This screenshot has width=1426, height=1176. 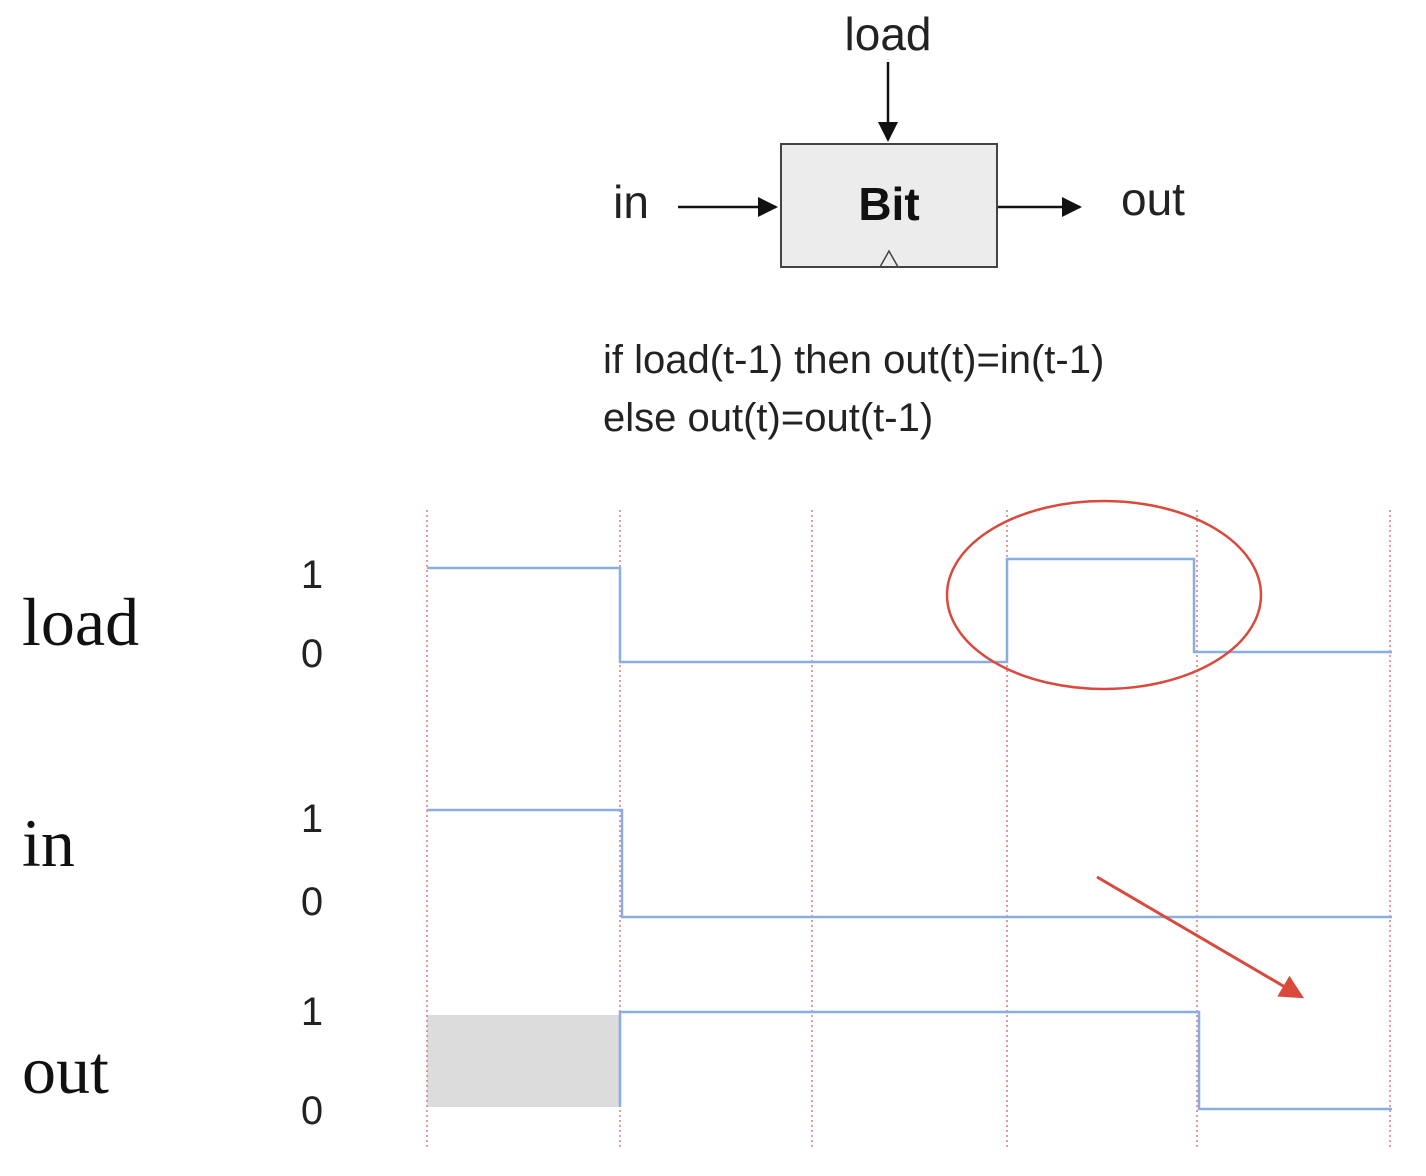 I want to click on out-level-0: 0, so click(x=312, y=1111).